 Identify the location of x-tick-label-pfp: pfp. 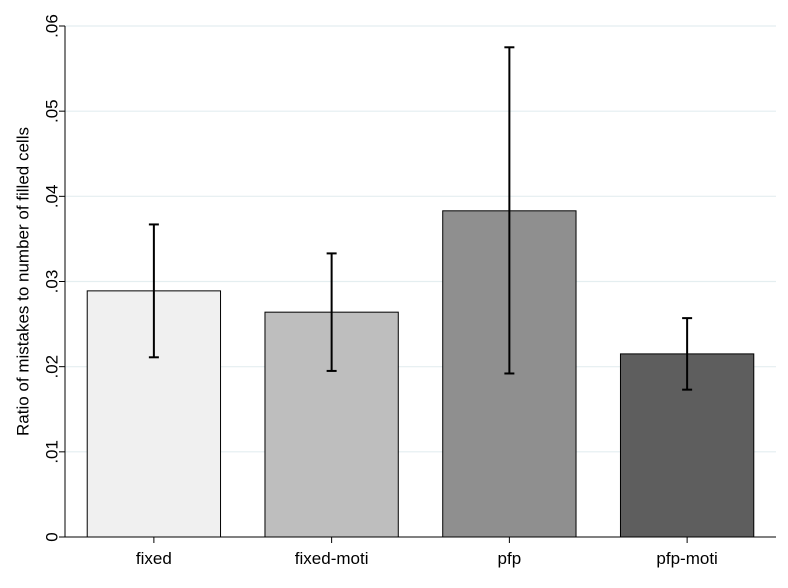
(510, 558).